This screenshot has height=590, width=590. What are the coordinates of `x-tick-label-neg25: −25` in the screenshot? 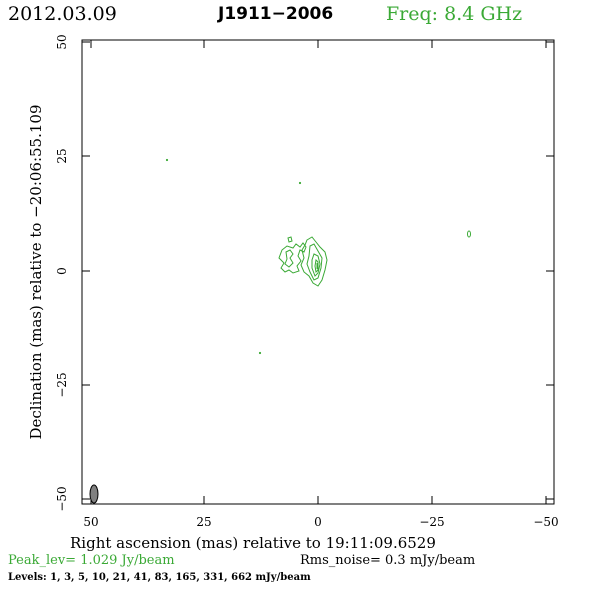 It's located at (431, 522).